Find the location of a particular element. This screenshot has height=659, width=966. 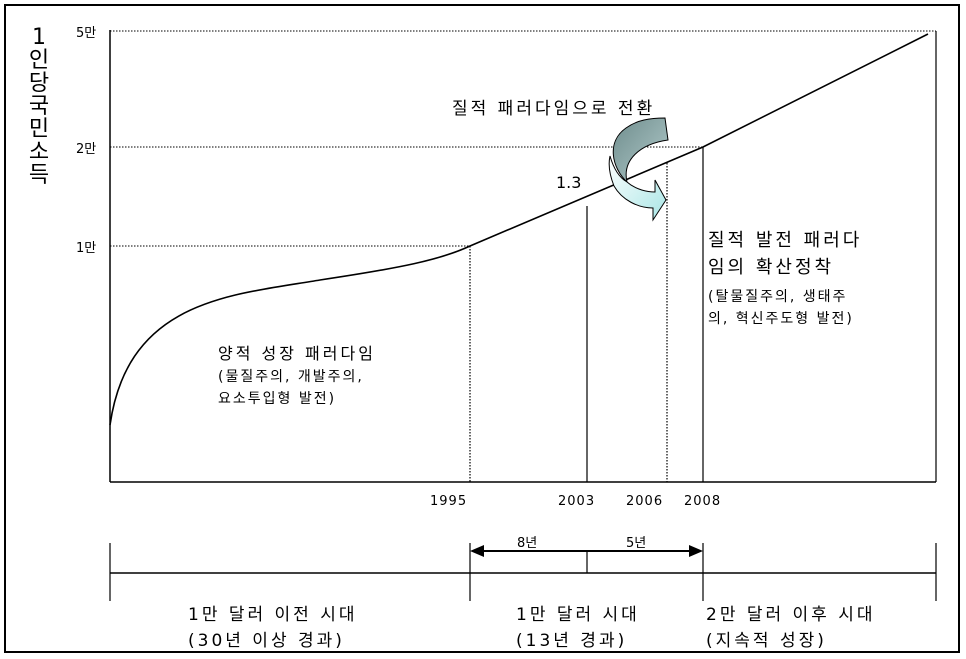

span-arrow-left-head is located at coordinates (477, 551).